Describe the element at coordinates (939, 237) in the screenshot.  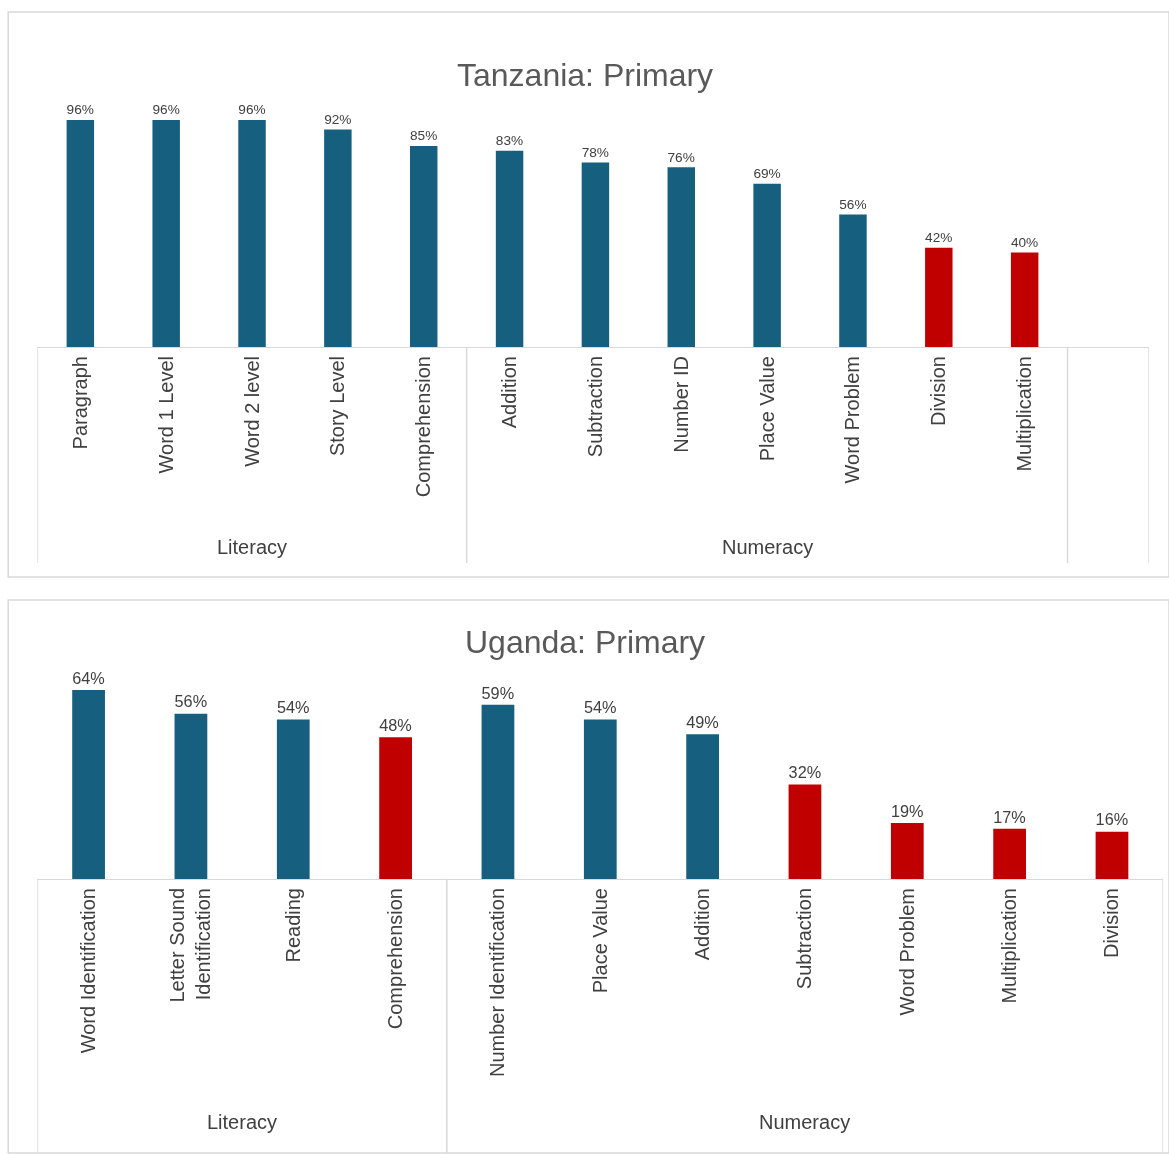
I see `data-label: 42%` at that location.